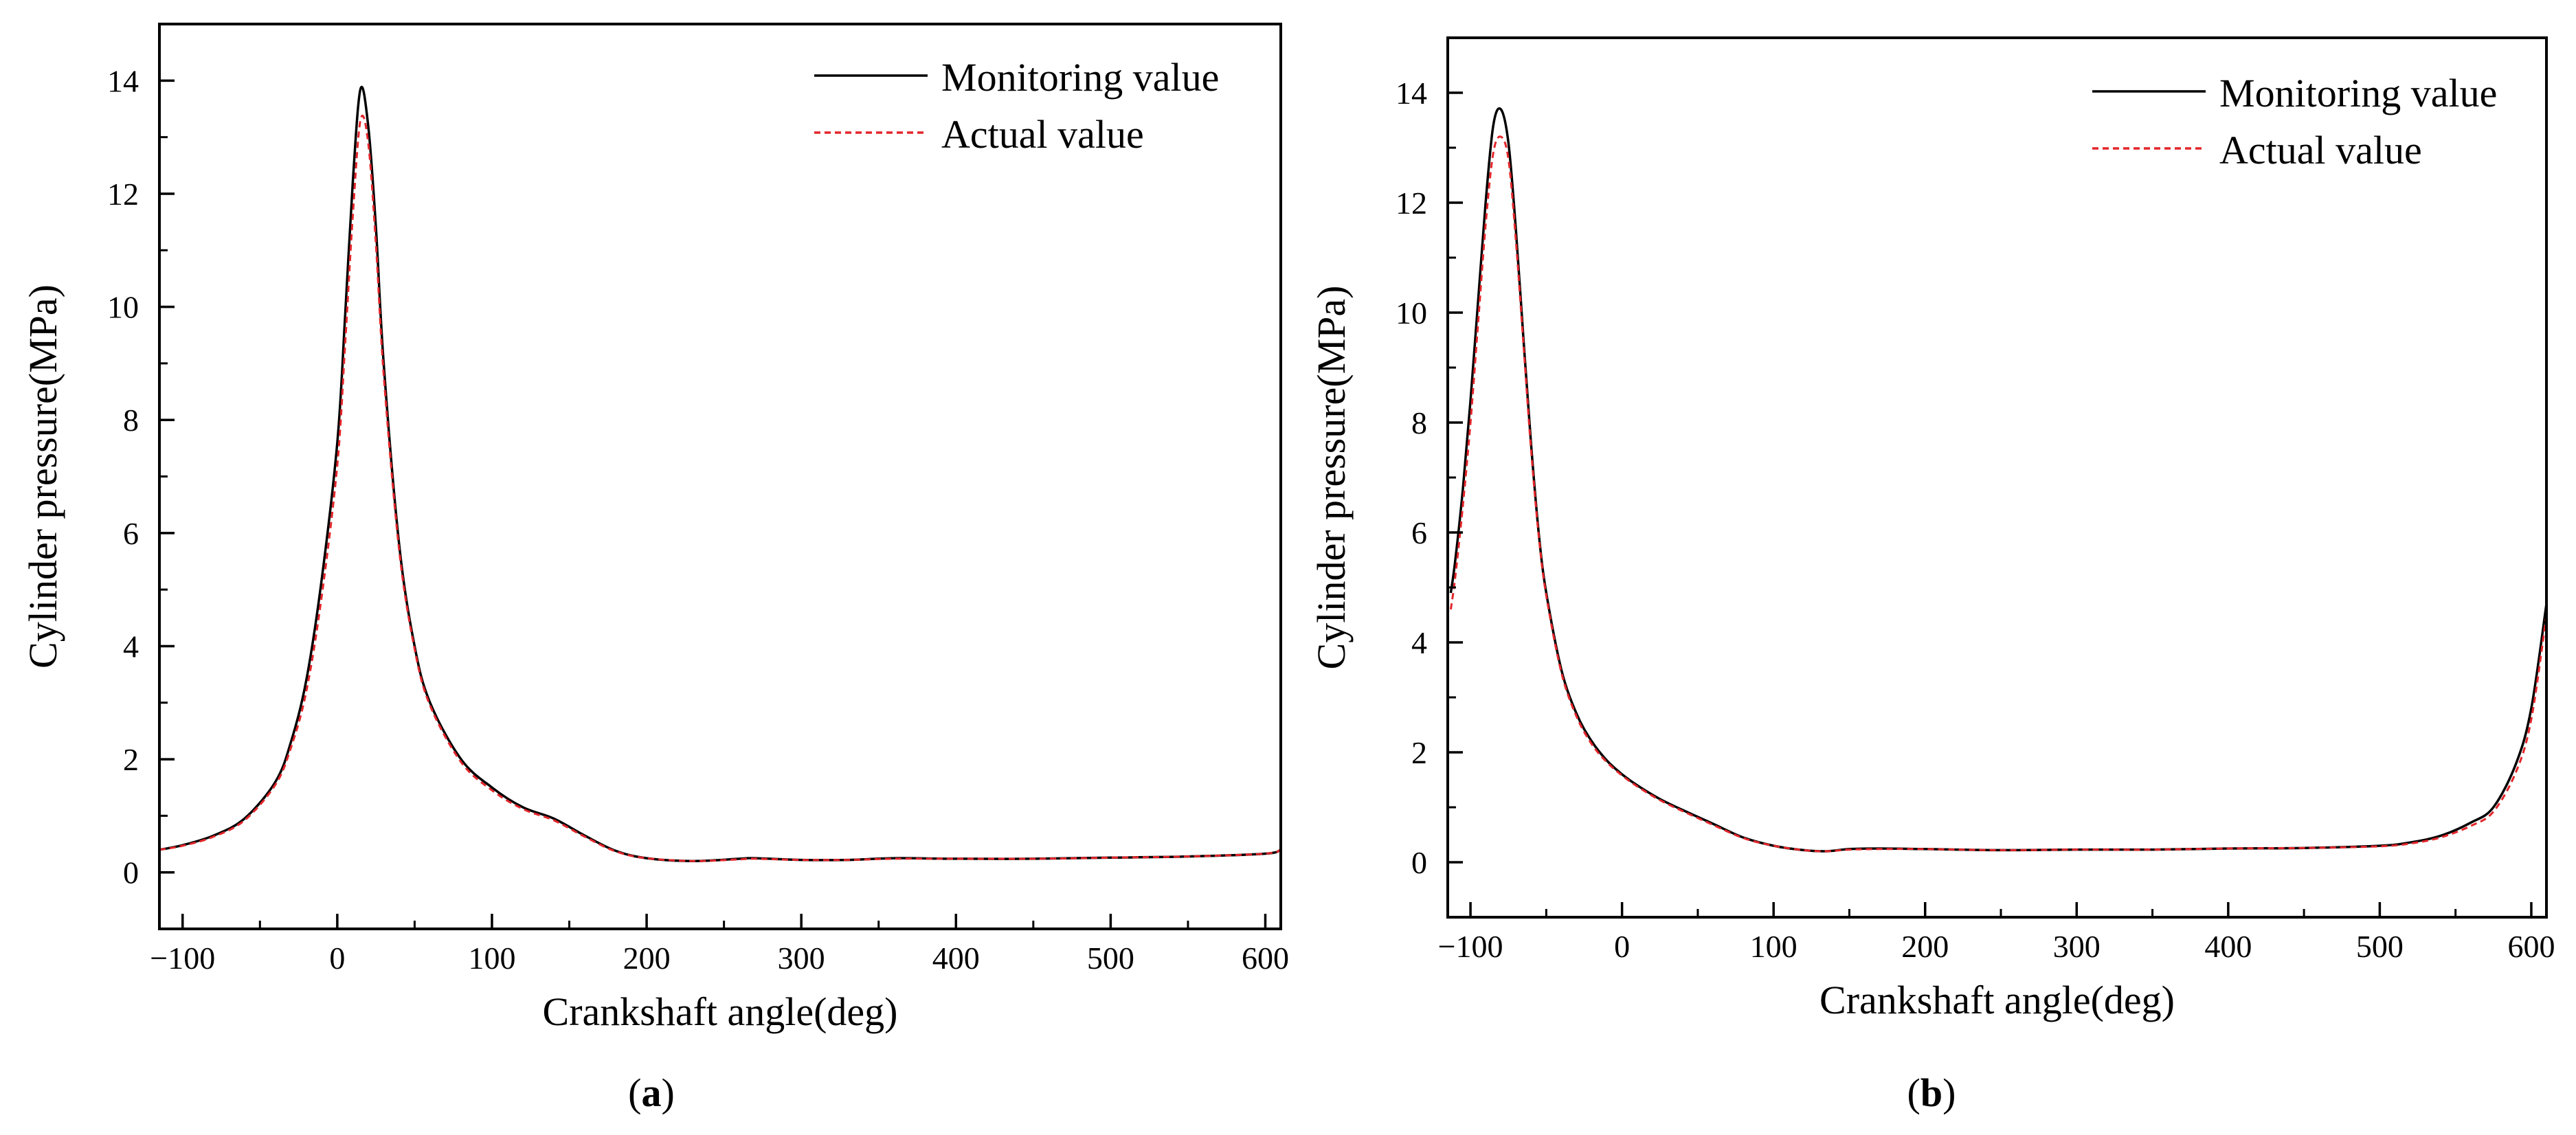 This screenshot has height=1135, width=2576. What do you see at coordinates (1411, 93) in the screenshot?
I see `y-tick-label-b: 14` at bounding box center [1411, 93].